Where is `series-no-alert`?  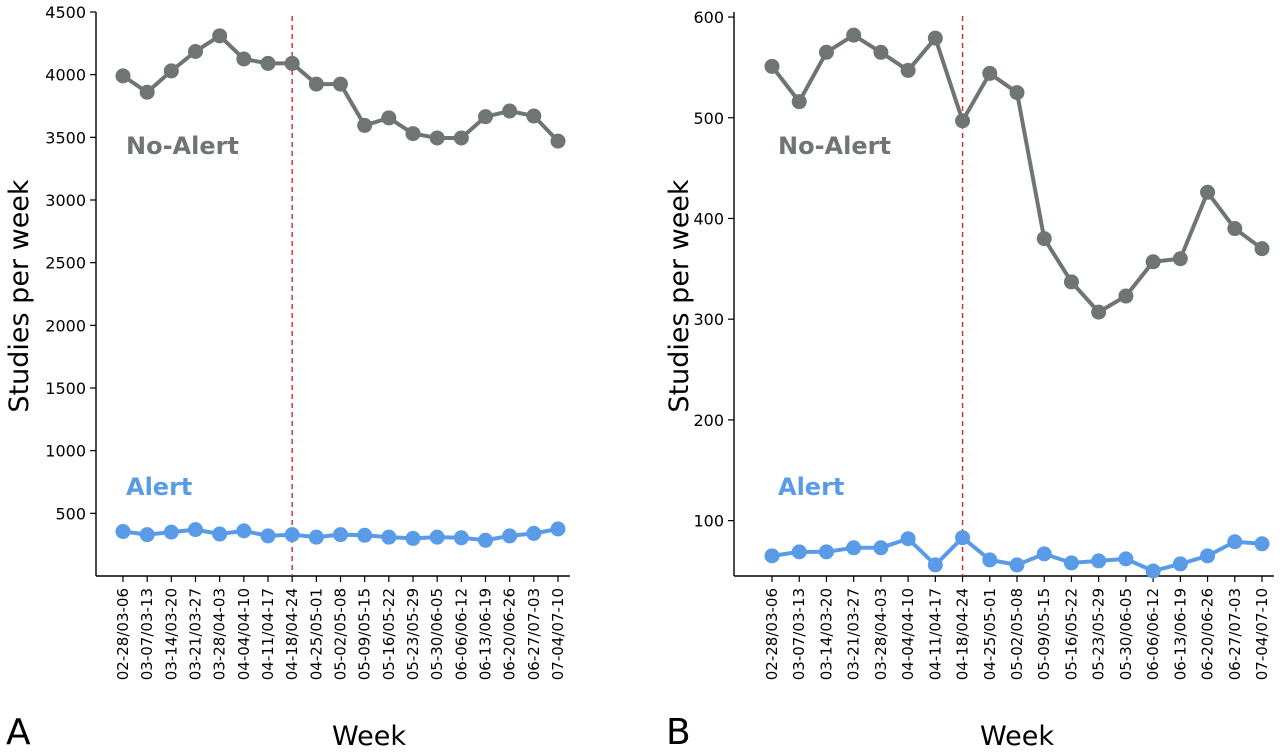 series-no-alert is located at coordinates (340, 88).